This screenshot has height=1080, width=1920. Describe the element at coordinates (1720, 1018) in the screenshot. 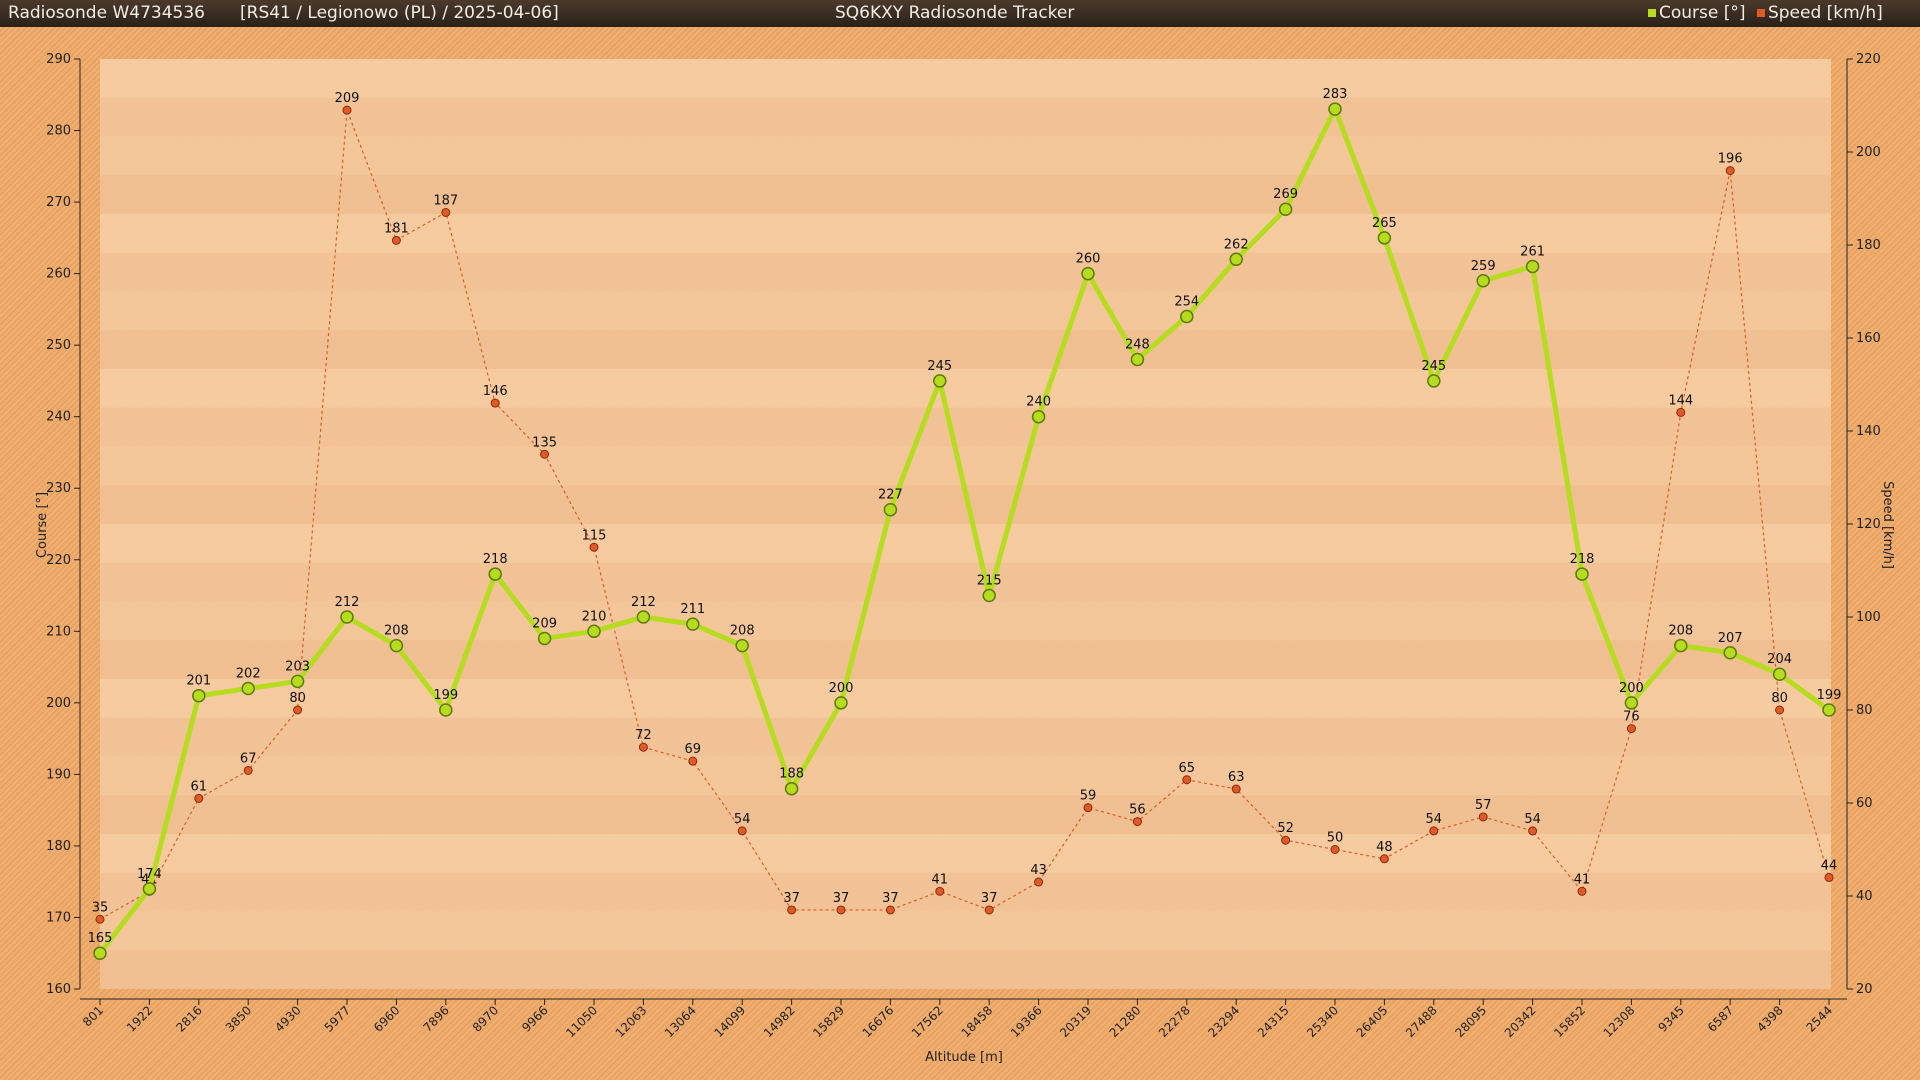

I see `x-tick-label: 6587` at that location.